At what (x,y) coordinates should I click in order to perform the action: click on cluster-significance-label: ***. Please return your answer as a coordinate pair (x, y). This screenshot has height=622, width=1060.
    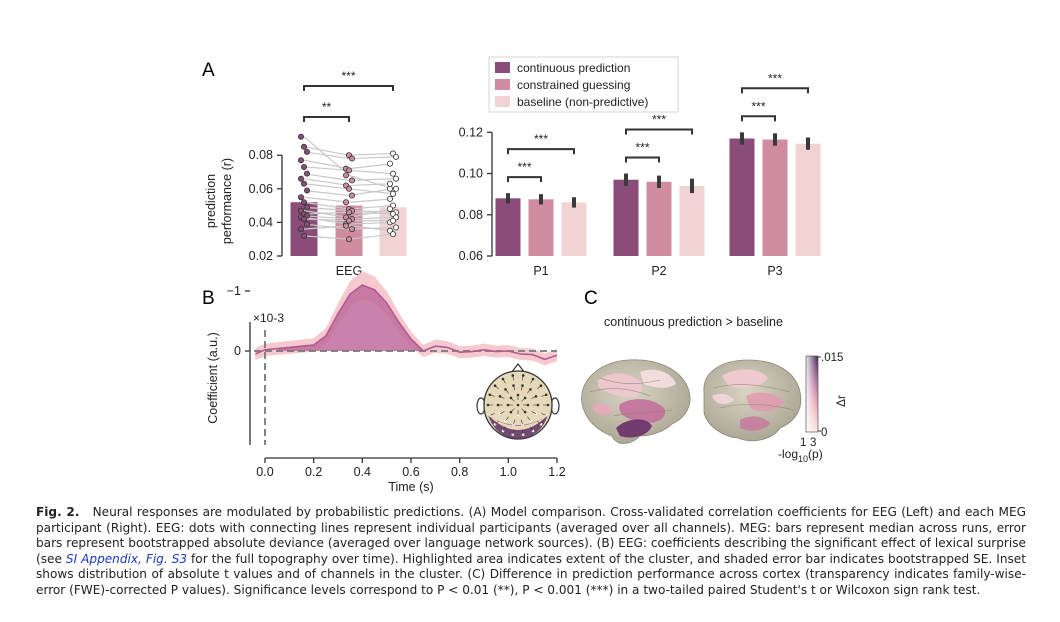
    Looking at the image, I should click on (369, 380).